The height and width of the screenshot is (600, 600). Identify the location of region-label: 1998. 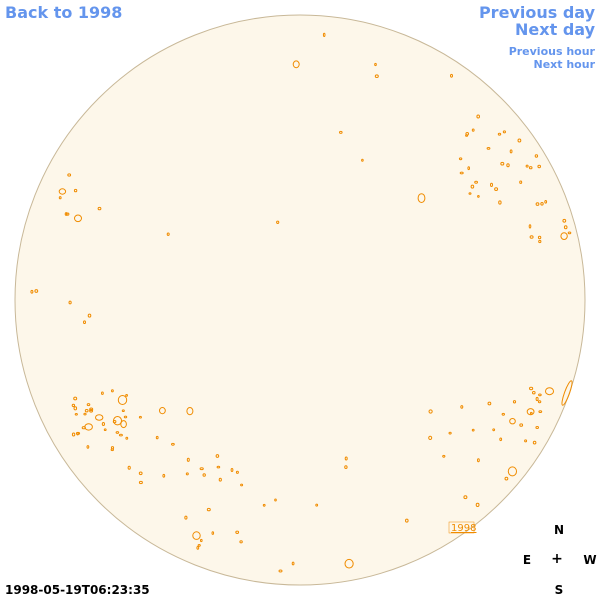
(463, 528).